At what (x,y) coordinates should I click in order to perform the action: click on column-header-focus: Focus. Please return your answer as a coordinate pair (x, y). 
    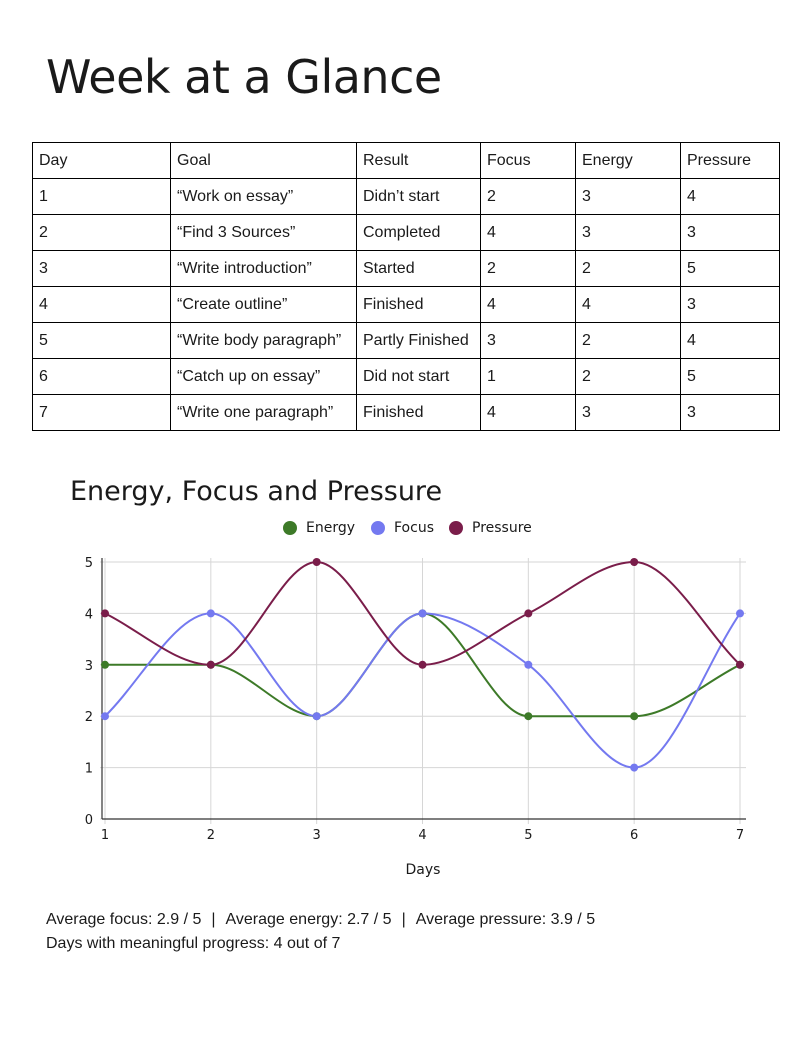
    Looking at the image, I should click on (528, 160).